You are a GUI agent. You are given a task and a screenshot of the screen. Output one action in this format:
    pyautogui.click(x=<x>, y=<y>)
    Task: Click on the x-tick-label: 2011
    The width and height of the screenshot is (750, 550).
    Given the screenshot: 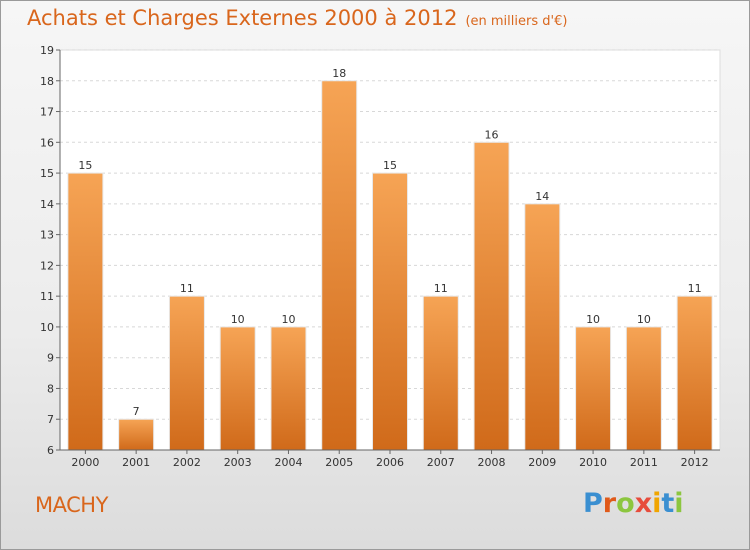 What is the action you would take?
    pyautogui.click(x=644, y=462)
    